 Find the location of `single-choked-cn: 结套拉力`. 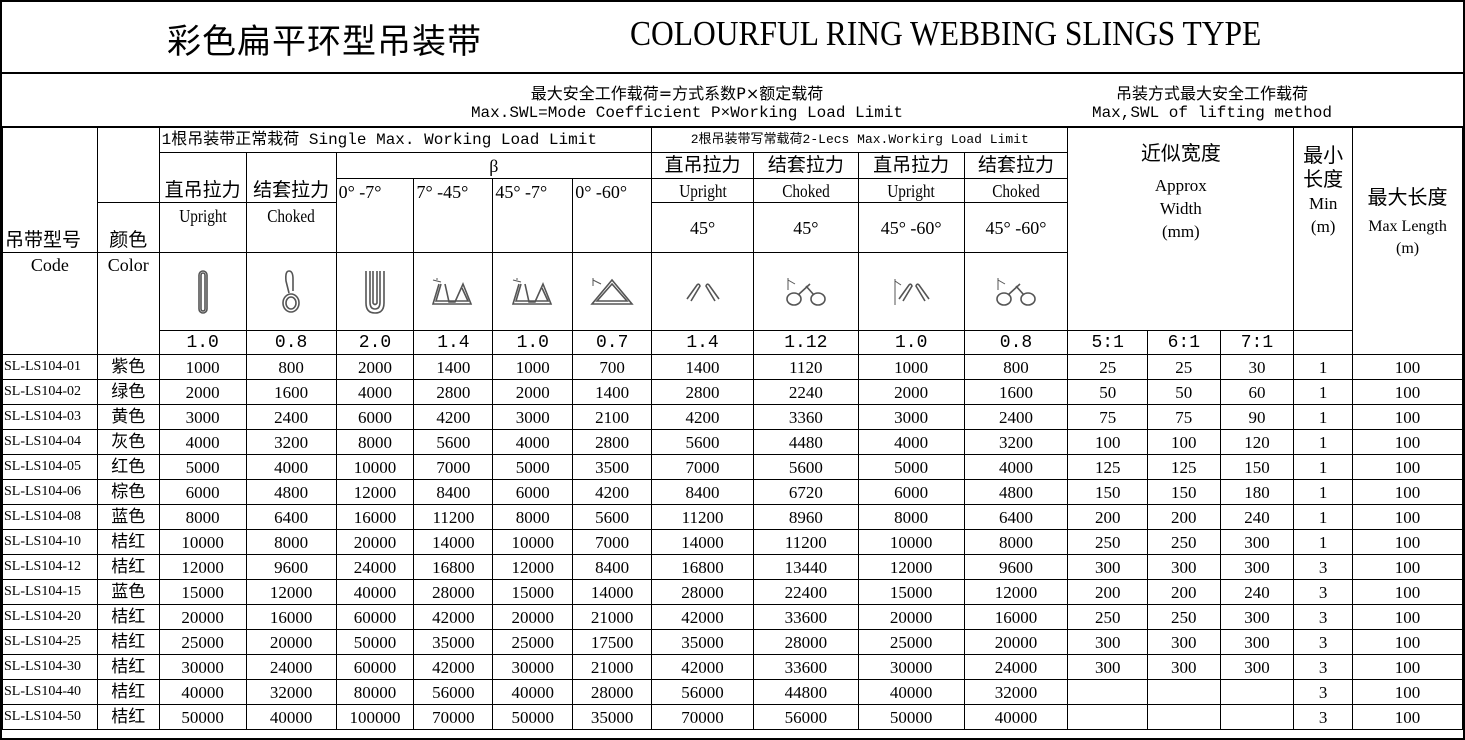

single-choked-cn: 结套拉力 is located at coordinates (291, 177).